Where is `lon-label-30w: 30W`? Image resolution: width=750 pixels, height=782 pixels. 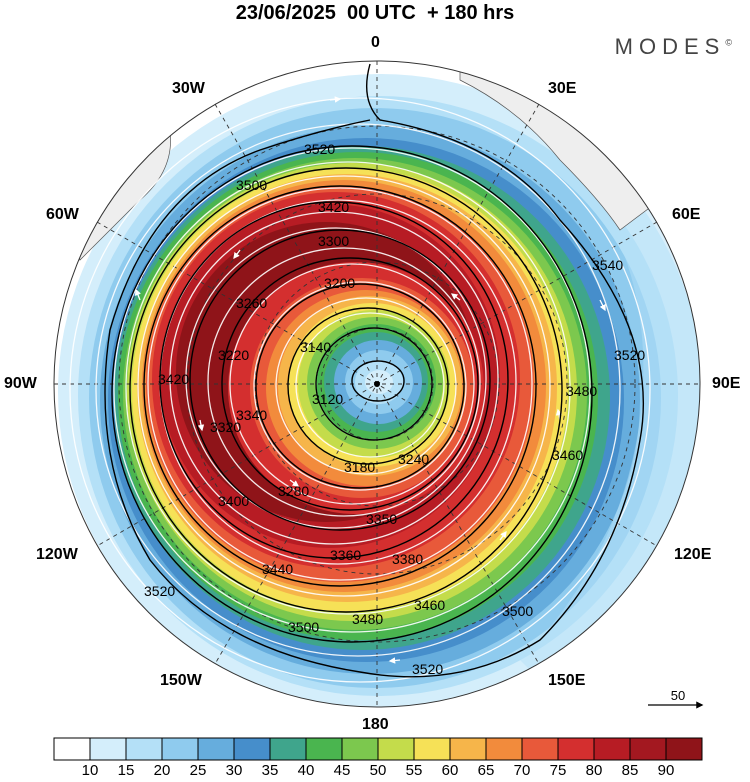 lon-label-30w: 30W is located at coordinates (188, 88).